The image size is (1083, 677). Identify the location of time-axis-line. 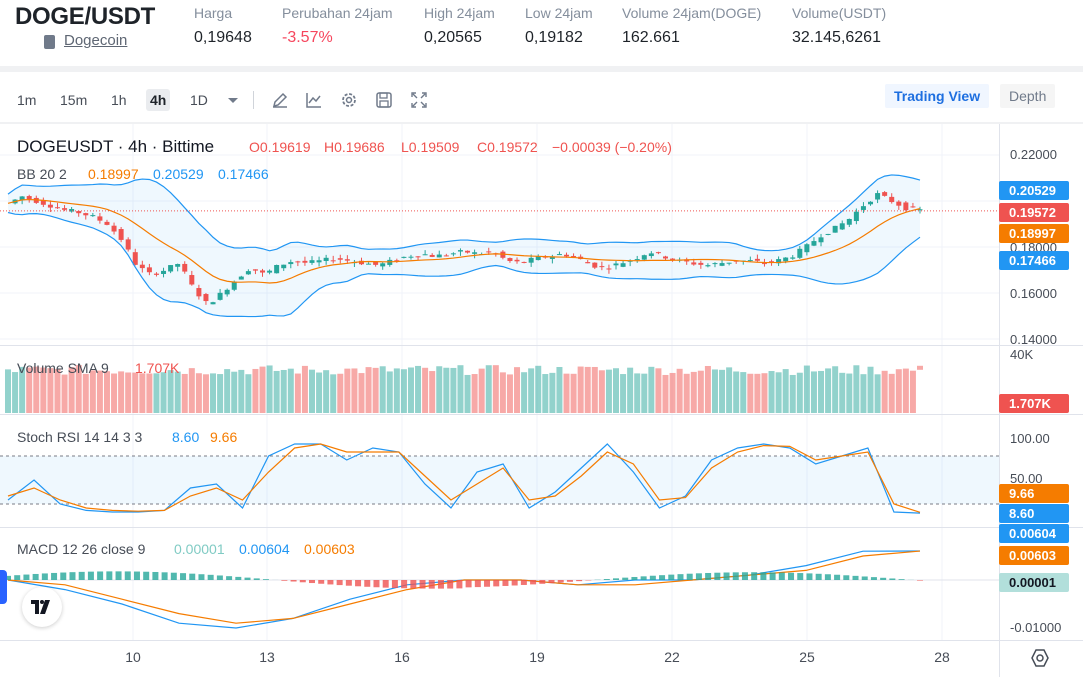
(541, 640).